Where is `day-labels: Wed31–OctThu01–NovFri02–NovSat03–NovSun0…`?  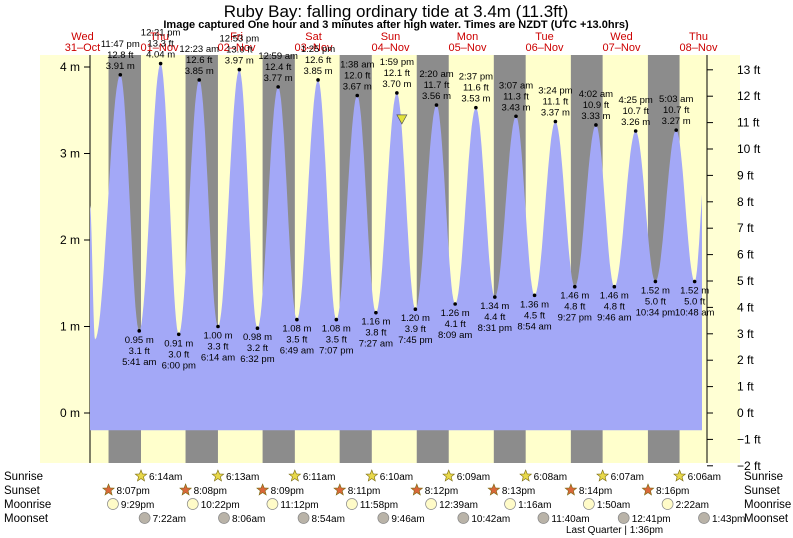
day-labels: Wed31–OctThu01–NovFri02–NovSat03–NovSun0… is located at coordinates (391, 42).